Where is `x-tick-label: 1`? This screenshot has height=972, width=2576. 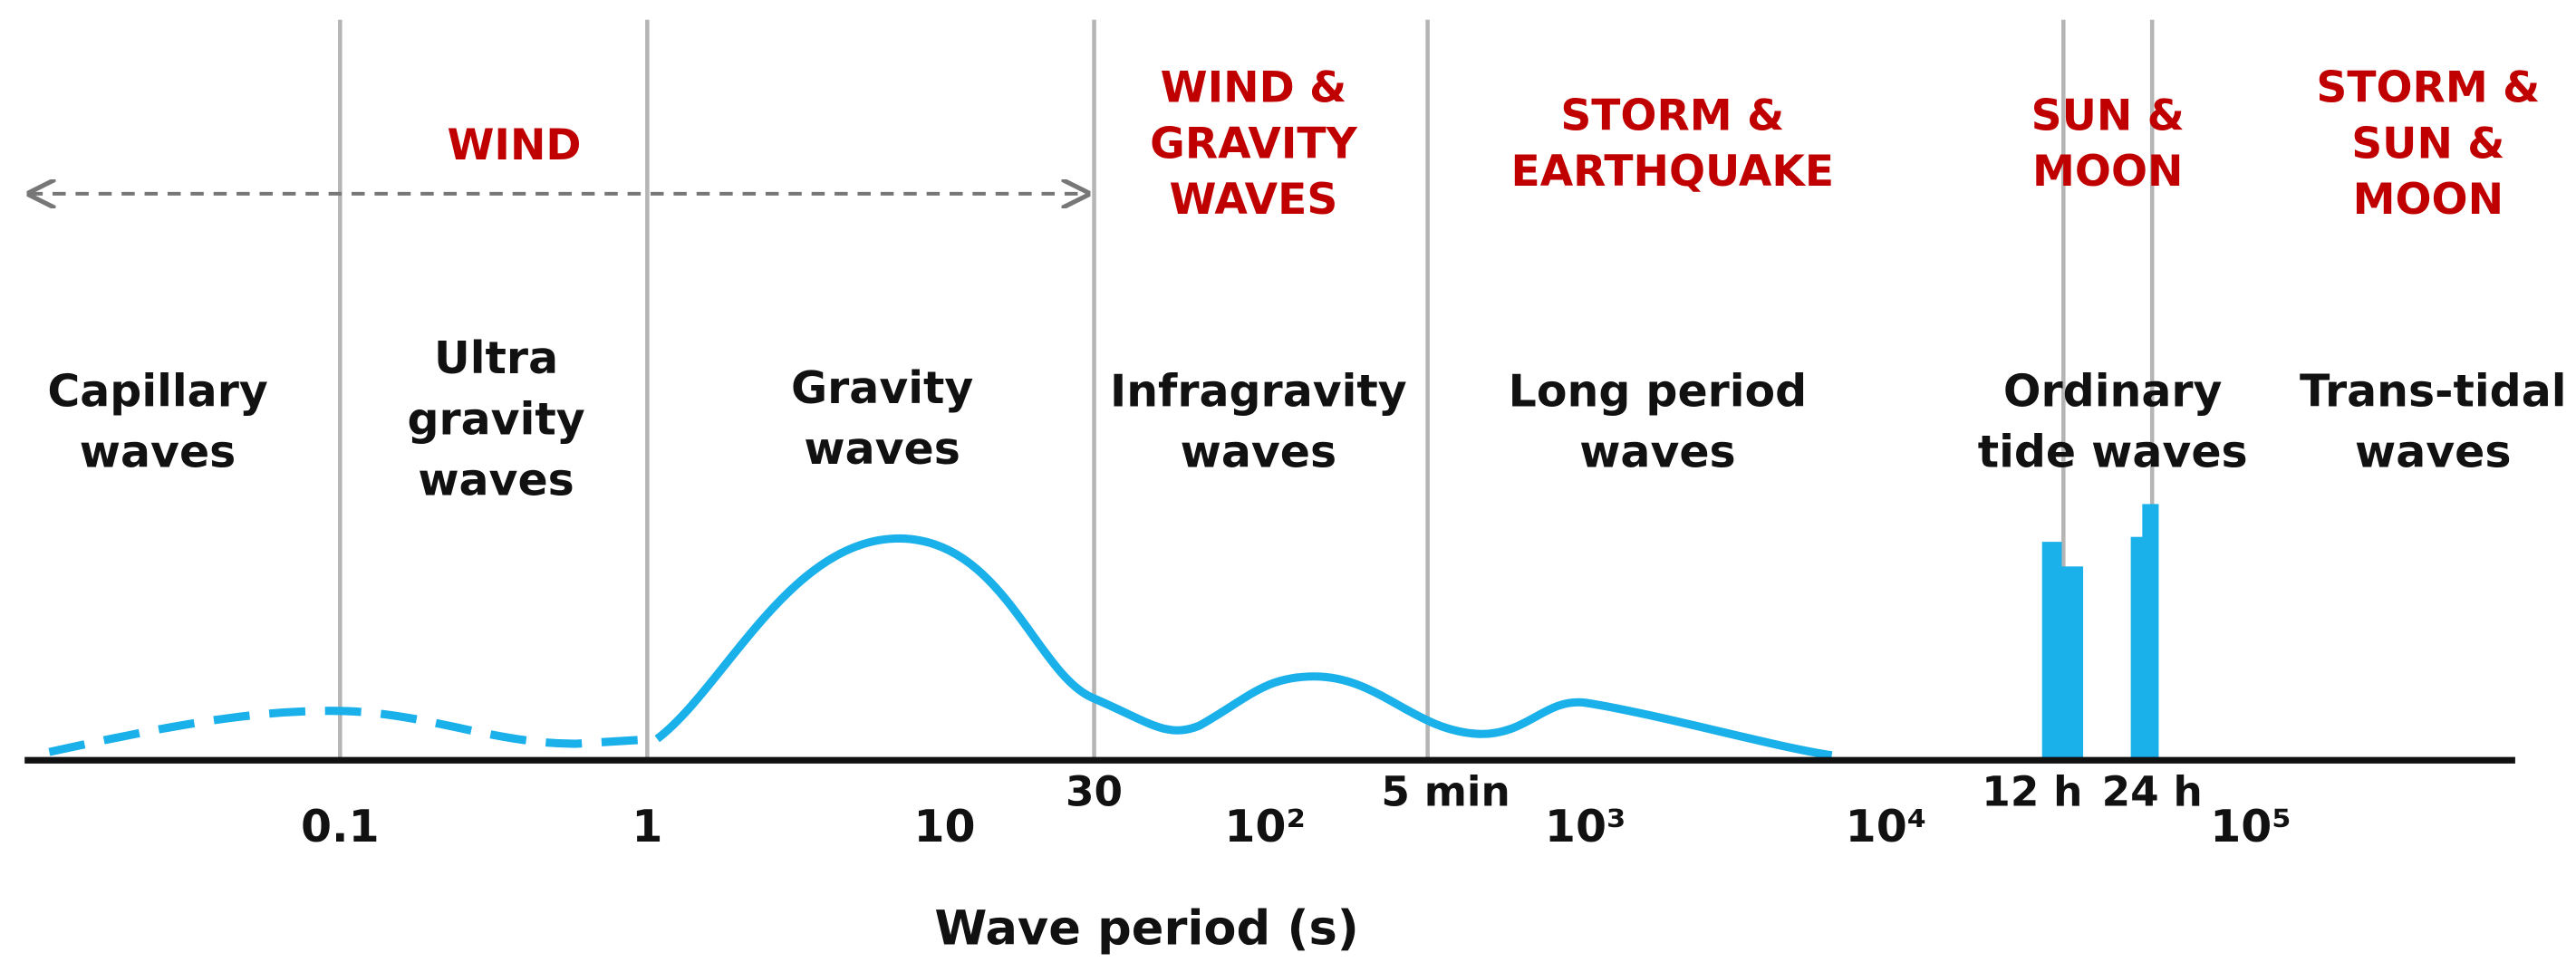
x-tick-label: 1 is located at coordinates (647, 826).